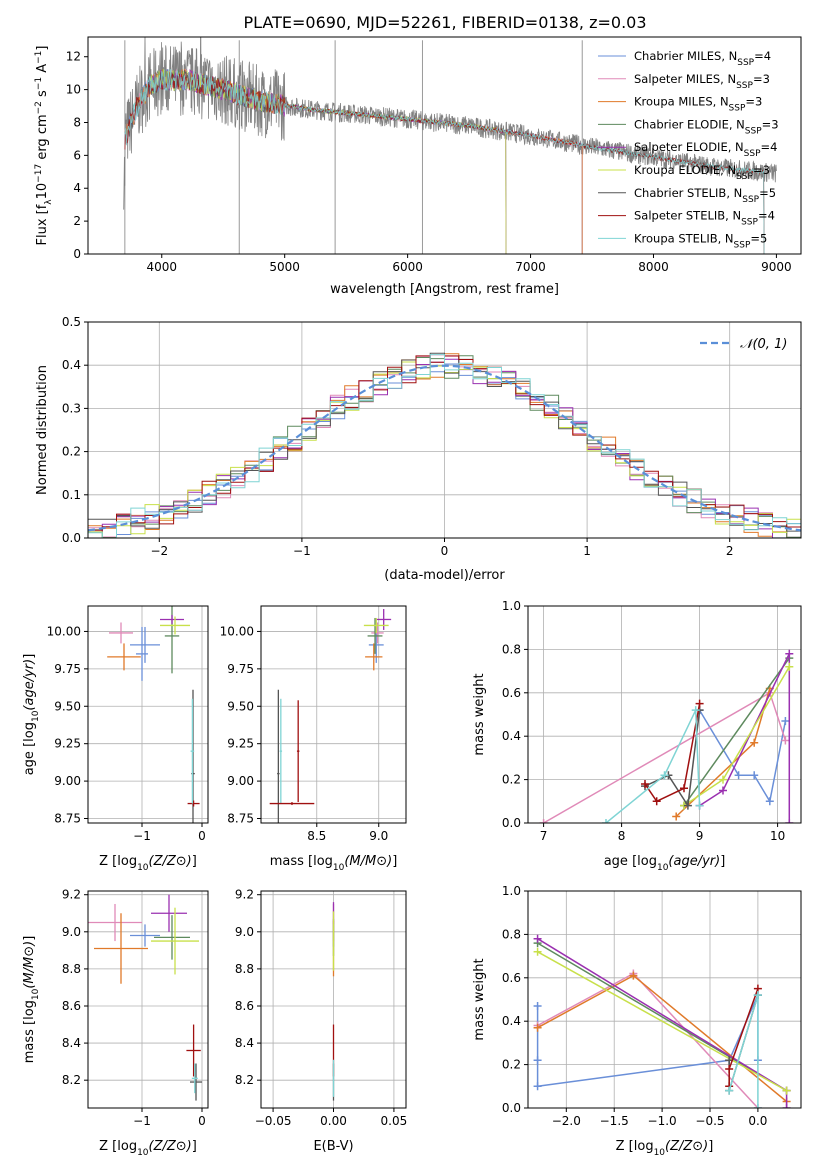 The width and height of the screenshot is (819, 1170). What do you see at coordinates (49, 202) in the screenshot?
I see `label-part: λ` at bounding box center [49, 202].